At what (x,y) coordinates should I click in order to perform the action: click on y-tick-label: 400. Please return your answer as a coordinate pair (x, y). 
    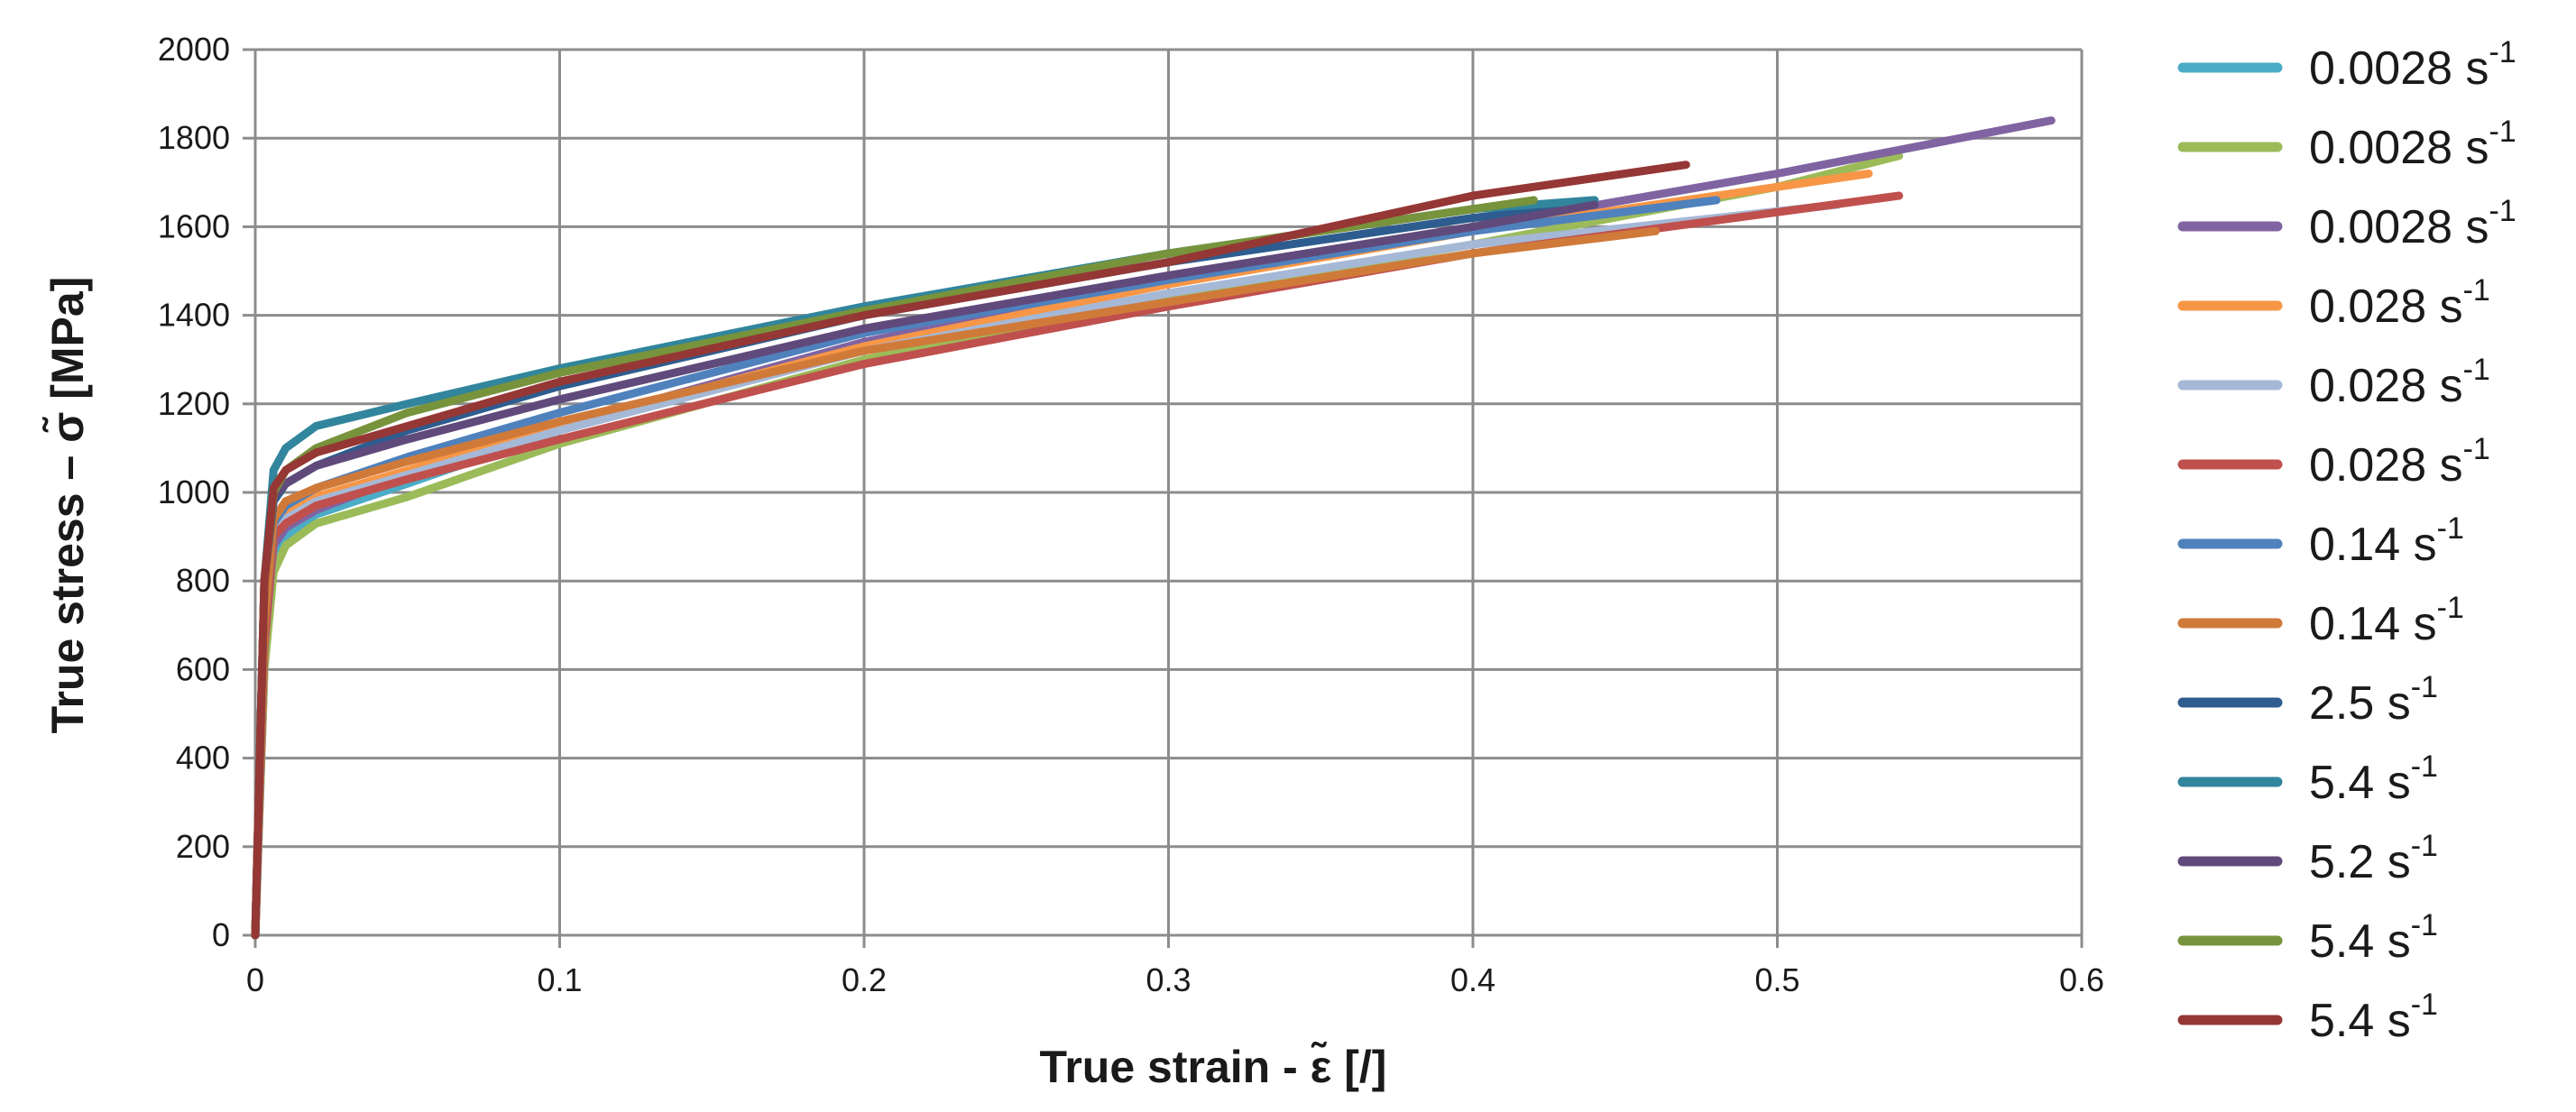
    Looking at the image, I should click on (203, 759).